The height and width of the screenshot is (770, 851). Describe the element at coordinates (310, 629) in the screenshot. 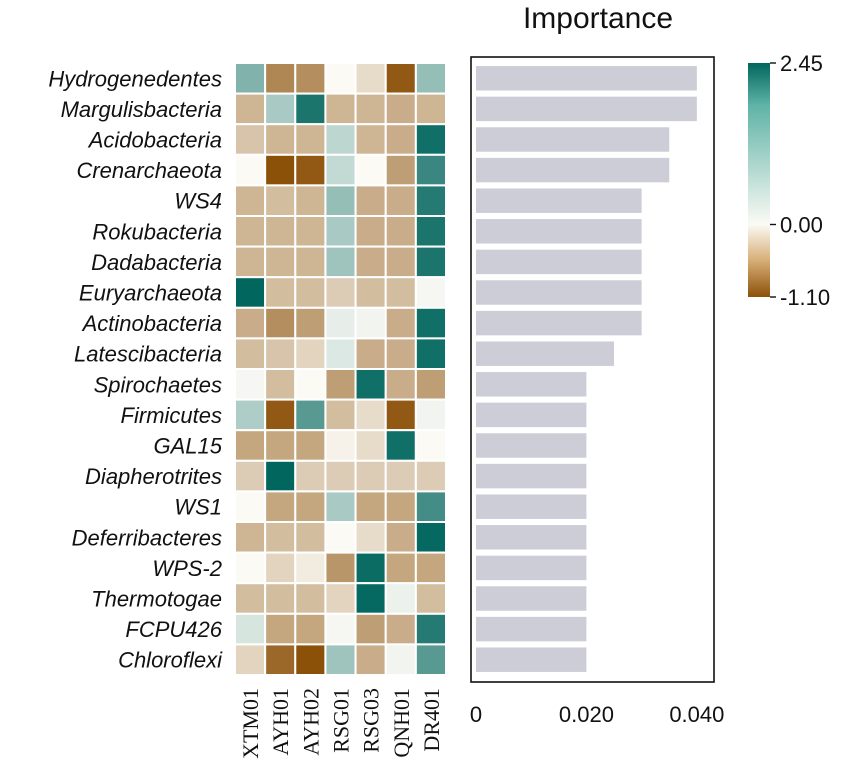

I see `heatmap-cell-fcpu426-ayh02` at that location.